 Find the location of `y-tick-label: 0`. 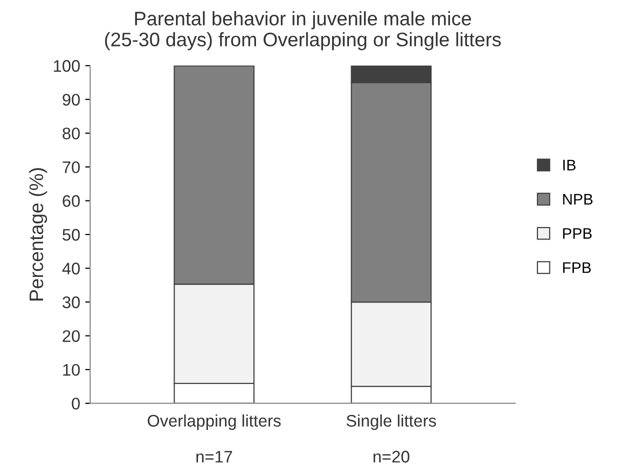

y-tick-label: 0 is located at coordinates (76, 404).